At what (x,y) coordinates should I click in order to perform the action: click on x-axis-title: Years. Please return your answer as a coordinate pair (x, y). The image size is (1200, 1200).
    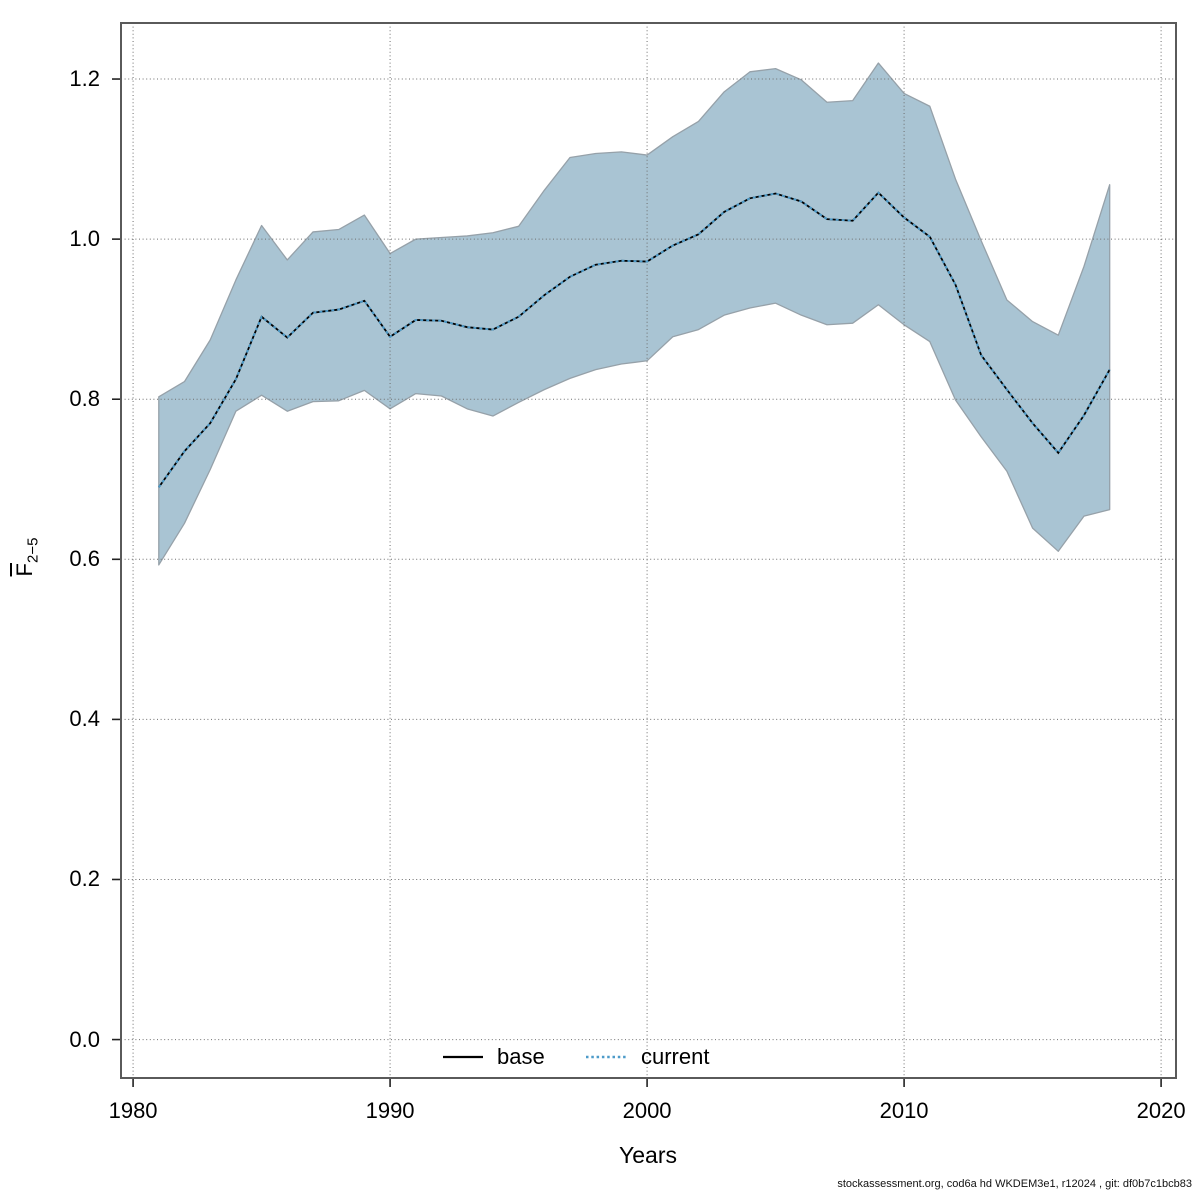
    Looking at the image, I should click on (648, 1155).